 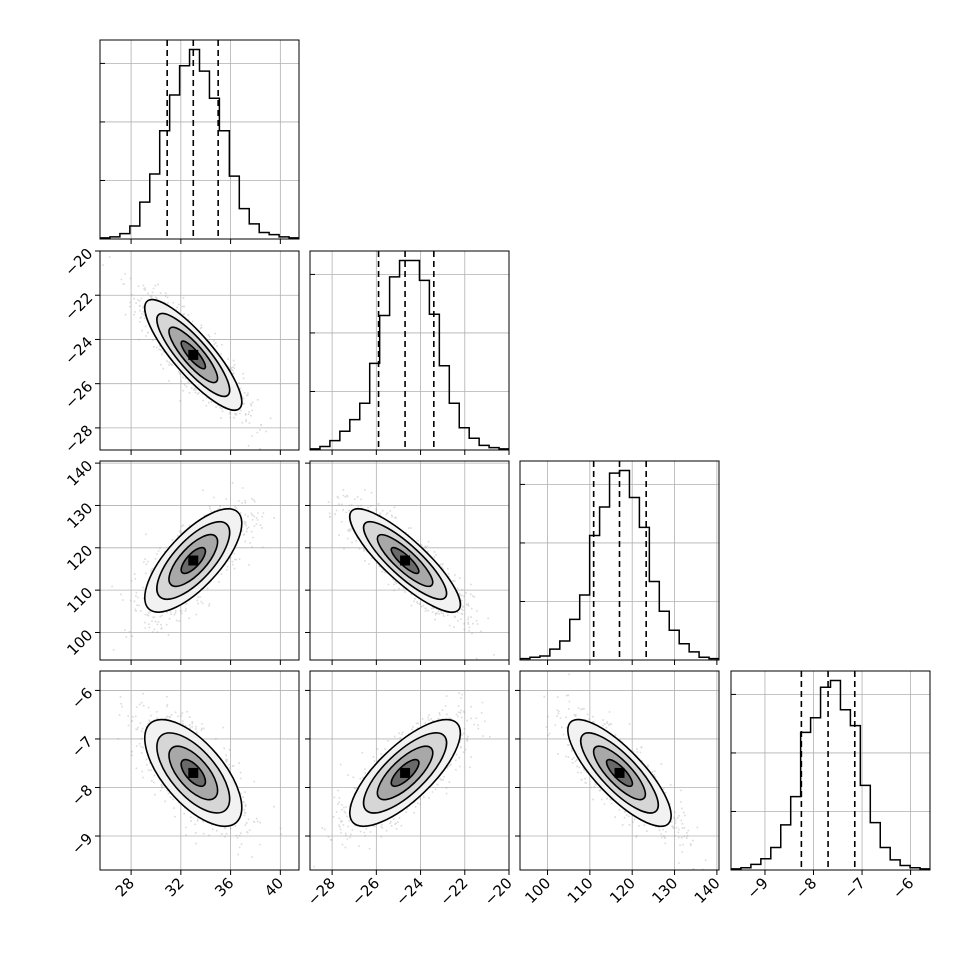 What do you see at coordinates (321, 891) in the screenshot?
I see `x-tick-label: −28` at bounding box center [321, 891].